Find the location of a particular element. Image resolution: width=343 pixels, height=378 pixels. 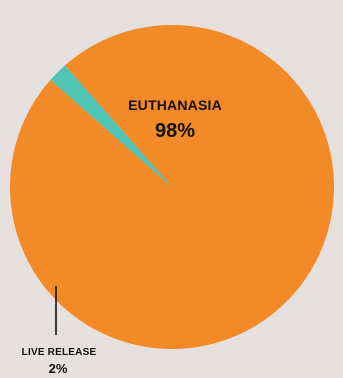

pie-slice-live-release is located at coordinates (111, 126).